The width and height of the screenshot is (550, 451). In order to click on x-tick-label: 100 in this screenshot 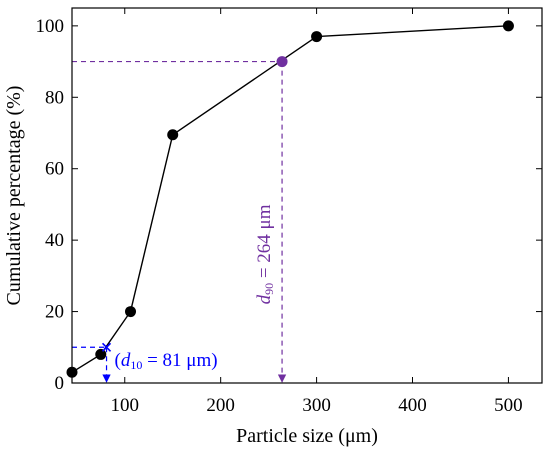, I will do `click(125, 405)`.